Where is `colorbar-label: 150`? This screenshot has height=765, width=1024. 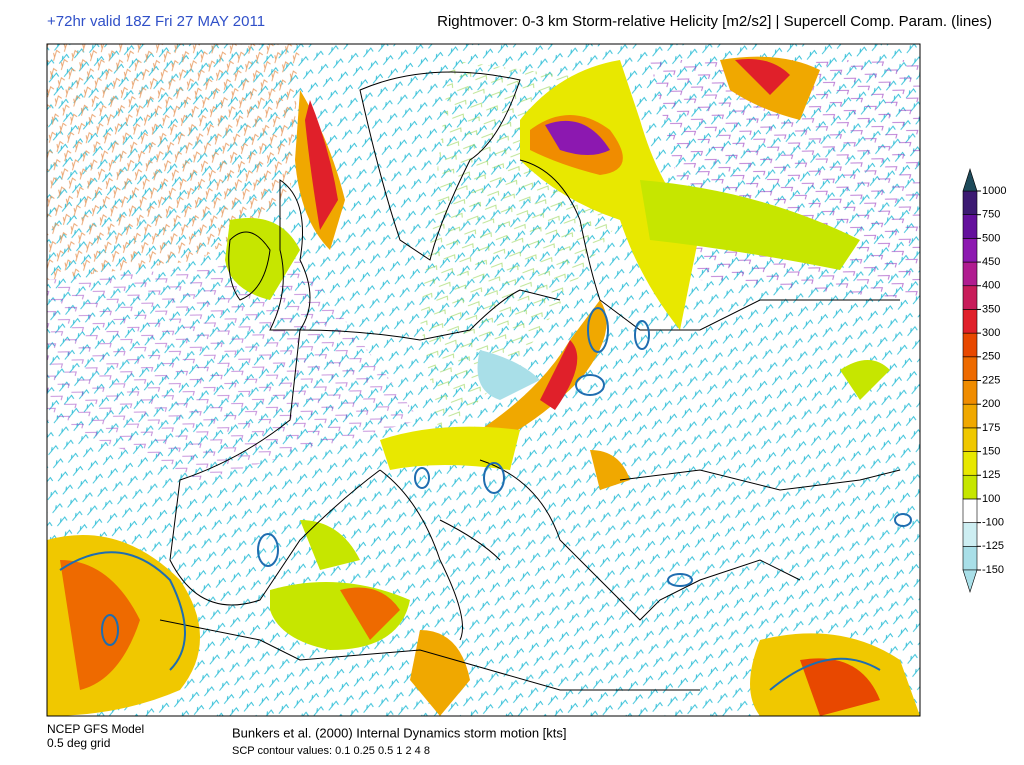
colorbar-label: 150 is located at coordinates (991, 451).